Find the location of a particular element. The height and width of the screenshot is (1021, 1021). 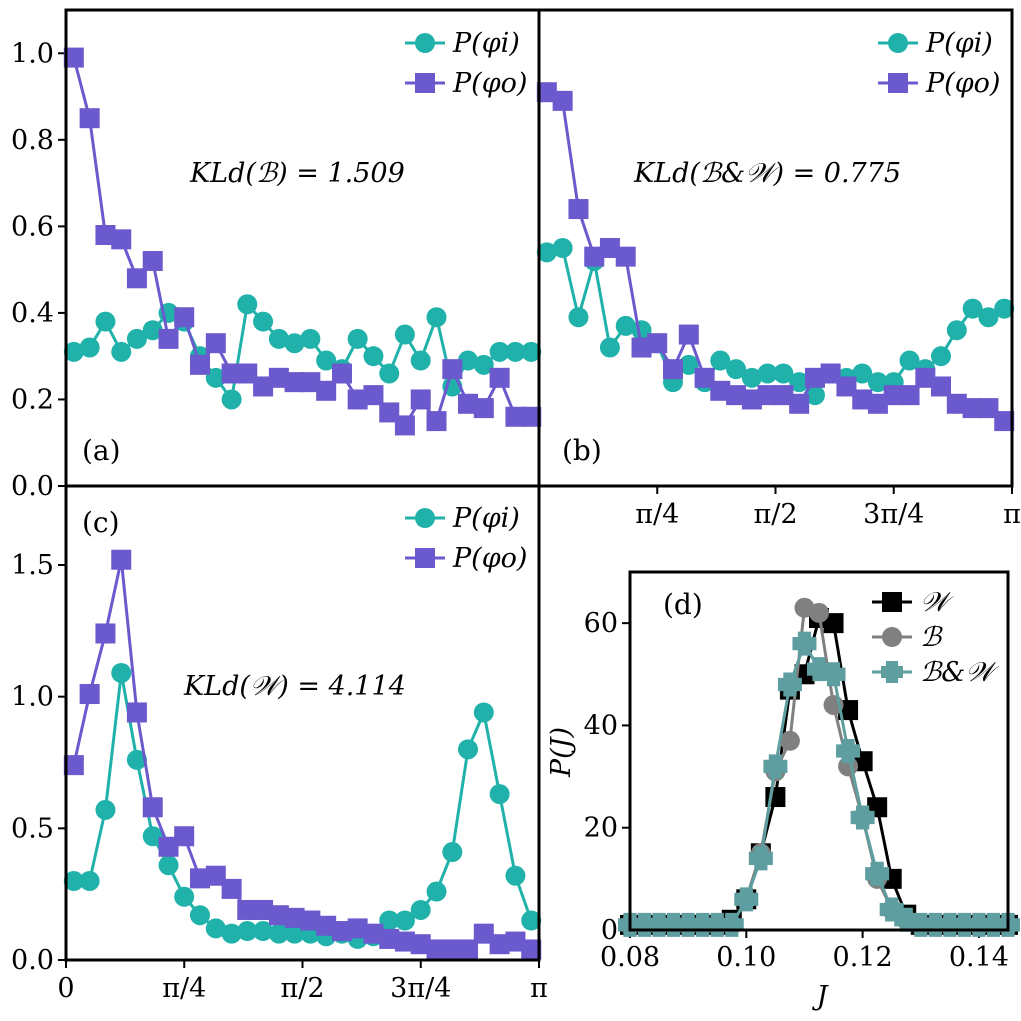

panel-b-xtick-label: π/2 is located at coordinates (775, 514).